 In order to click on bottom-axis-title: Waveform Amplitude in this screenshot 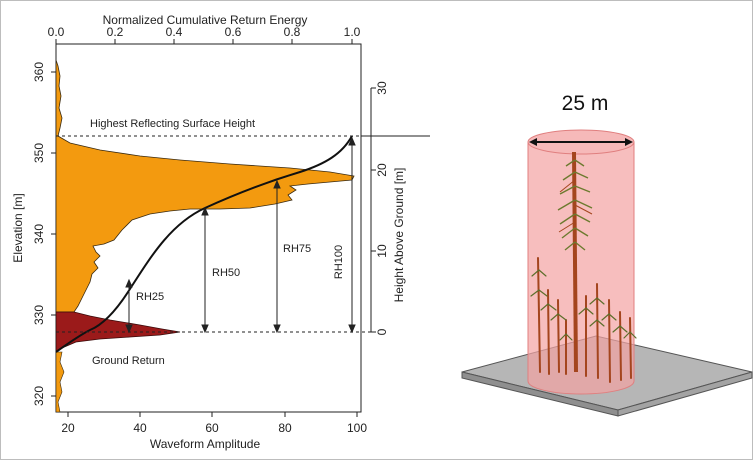, I will do `click(205, 444)`.